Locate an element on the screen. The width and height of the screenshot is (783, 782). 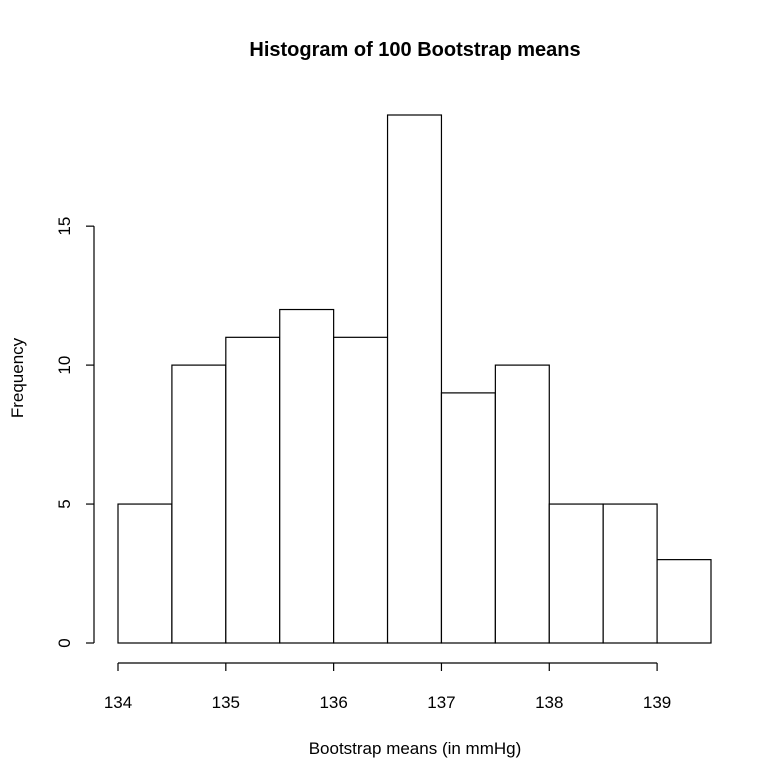
x-axis-label: Bootstrap means (in mmHg) is located at coordinates (415, 748).